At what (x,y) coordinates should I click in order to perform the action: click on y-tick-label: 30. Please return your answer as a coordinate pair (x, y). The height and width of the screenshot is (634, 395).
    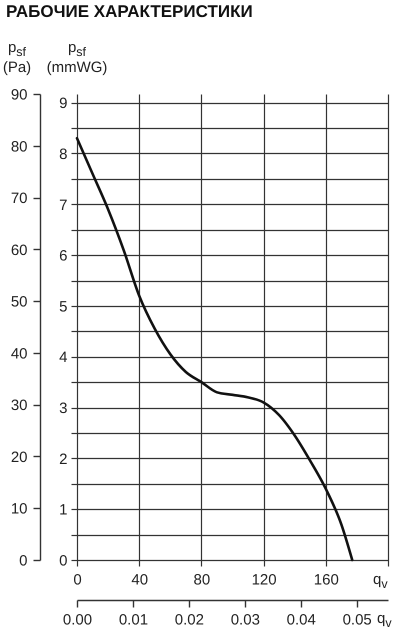
    Looking at the image, I should click on (19, 405).